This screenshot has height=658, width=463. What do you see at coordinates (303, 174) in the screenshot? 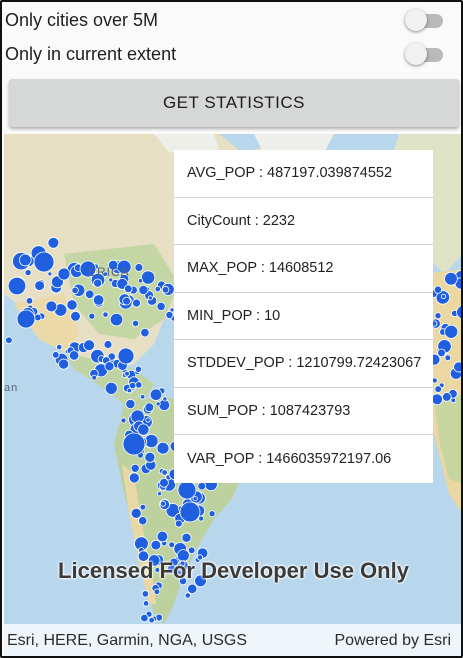
I see `list-item: AVG_POP : 487197.039874552` at bounding box center [303, 174].